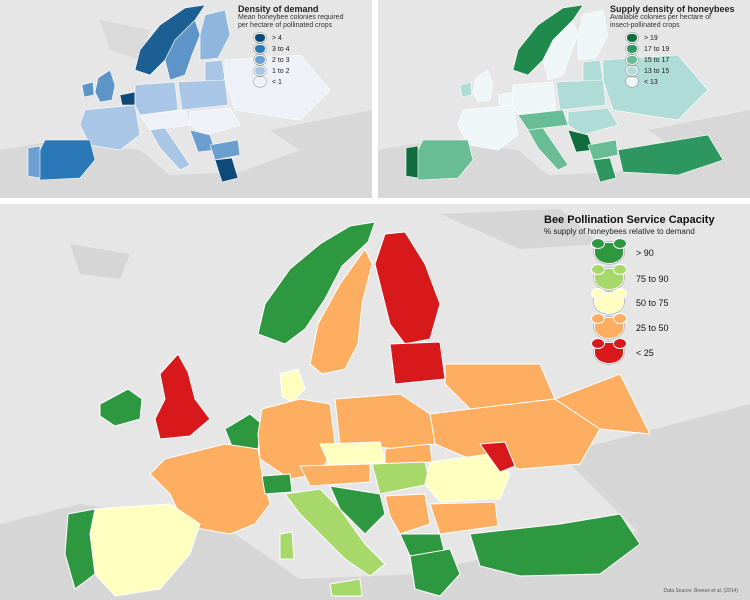 The image size is (750, 600). I want to click on supply-legend-subtitle-1: Available colonies per hectare of, so click(661, 17).